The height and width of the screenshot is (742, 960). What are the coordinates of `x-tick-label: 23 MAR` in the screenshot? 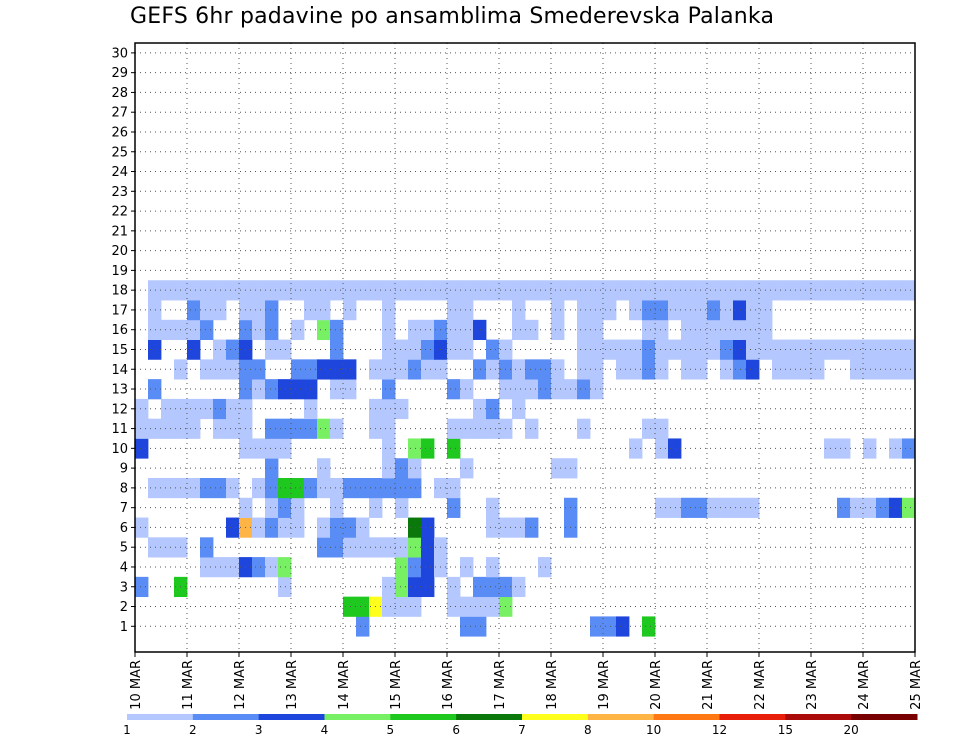 It's located at (812, 685).